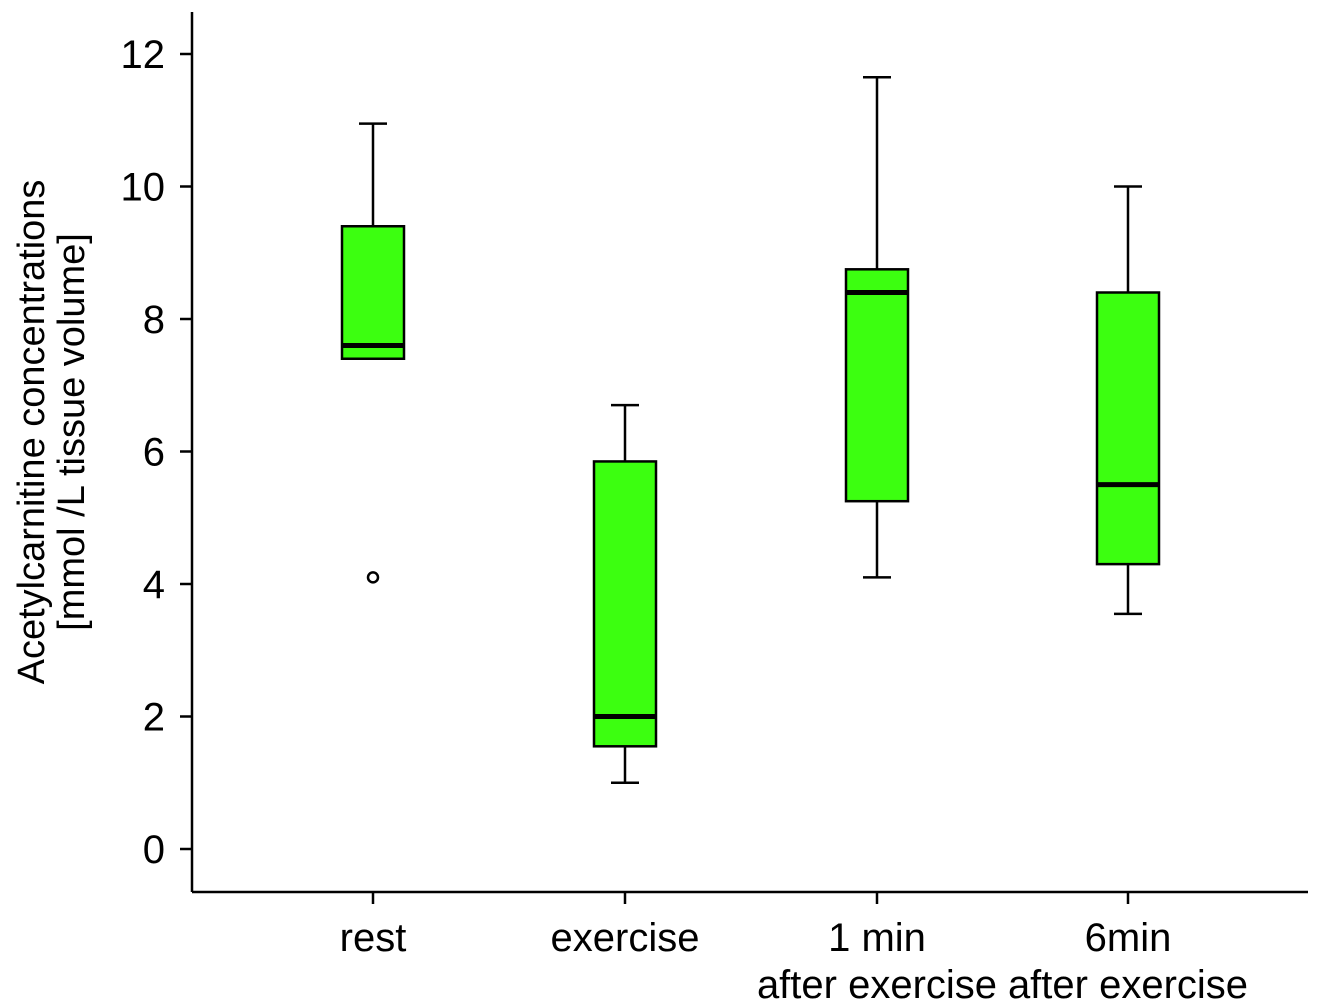  I want to click on x-category-label: 6min, so click(1128, 938).